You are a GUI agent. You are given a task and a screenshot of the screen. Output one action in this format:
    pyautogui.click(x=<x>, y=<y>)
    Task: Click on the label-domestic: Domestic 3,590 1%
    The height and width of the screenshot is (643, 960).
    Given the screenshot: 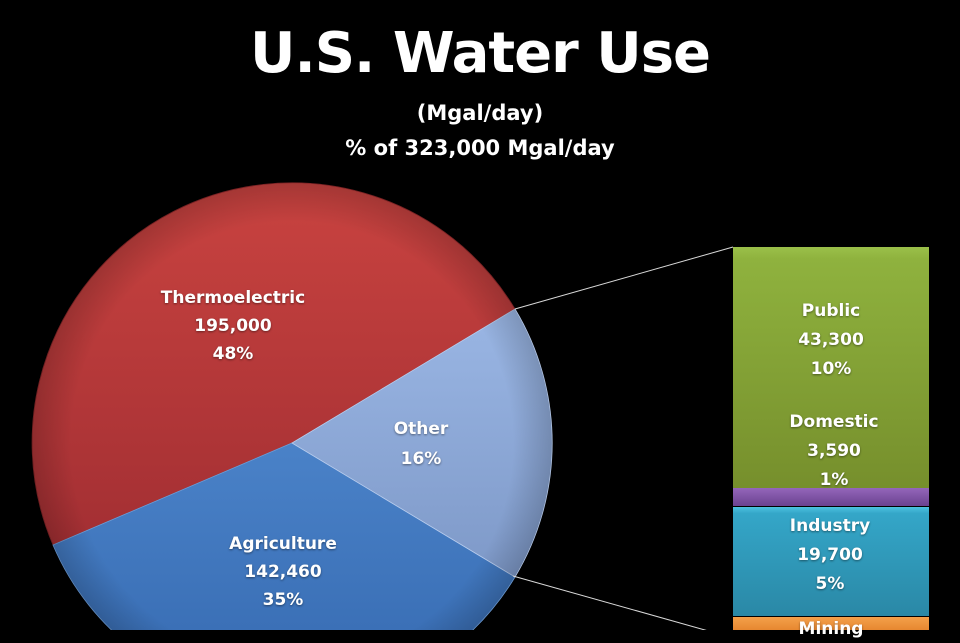 What is the action you would take?
    pyautogui.click(x=833, y=451)
    